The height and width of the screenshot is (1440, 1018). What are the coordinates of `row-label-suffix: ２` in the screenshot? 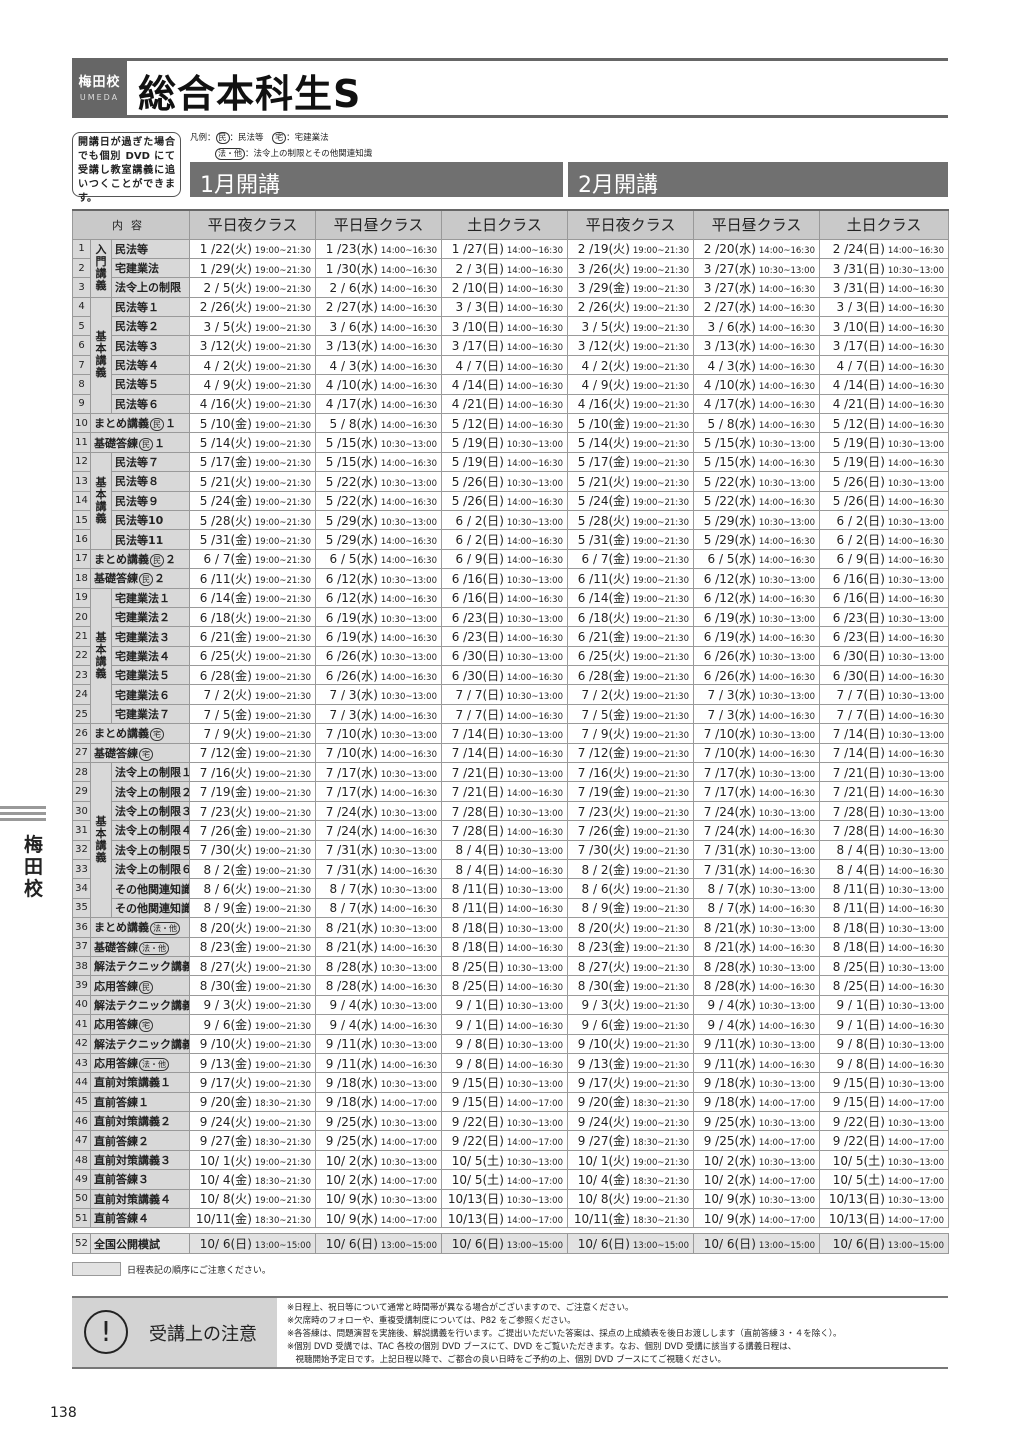 It's located at (159, 579).